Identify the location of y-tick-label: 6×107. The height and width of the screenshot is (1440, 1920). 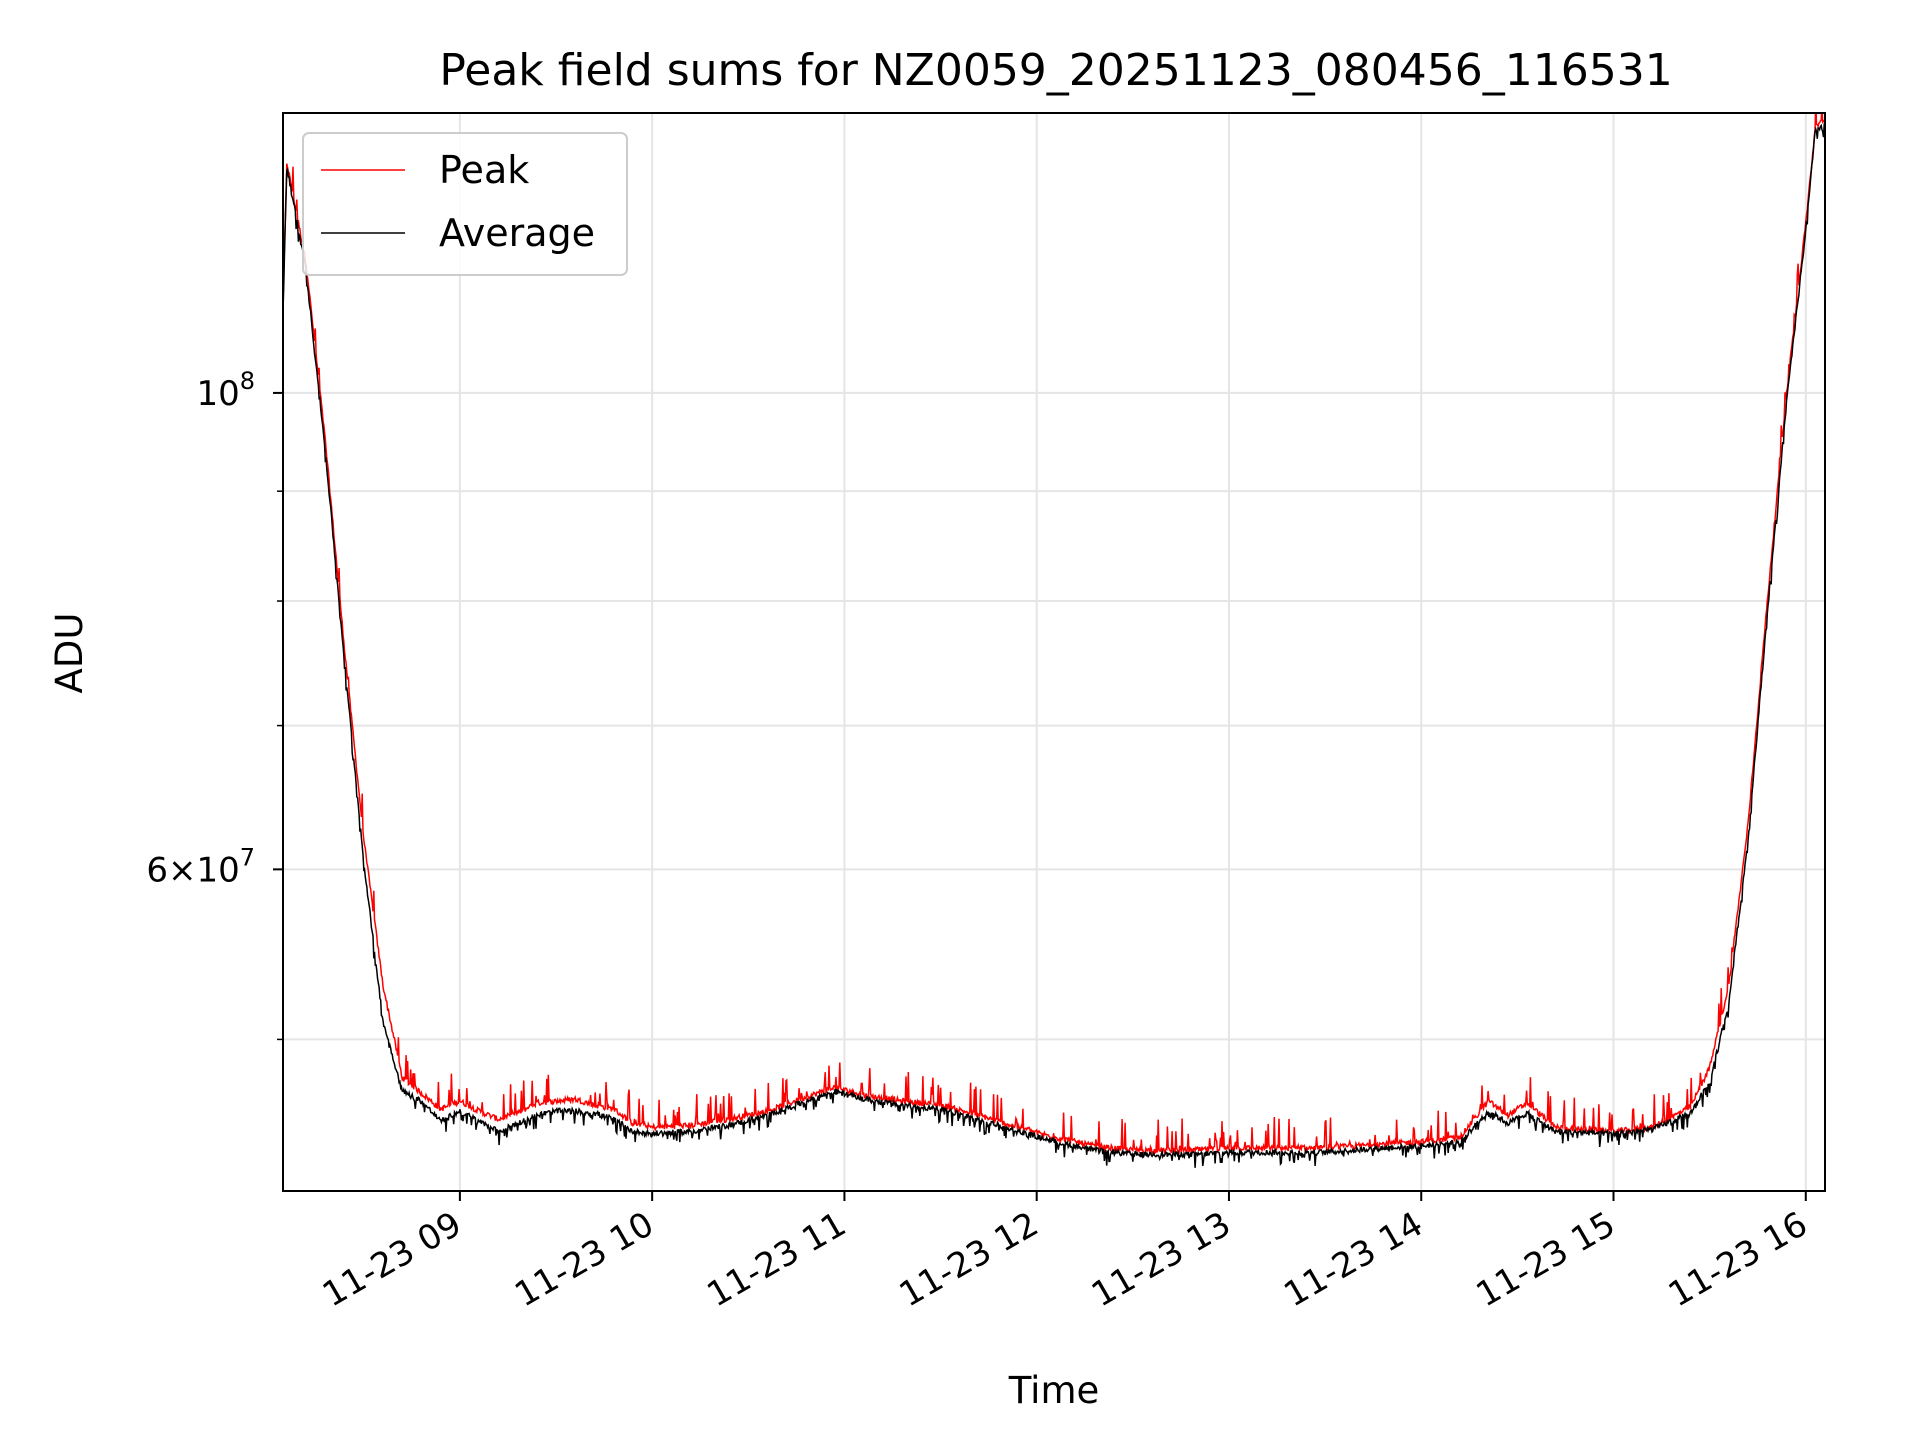
(200, 866).